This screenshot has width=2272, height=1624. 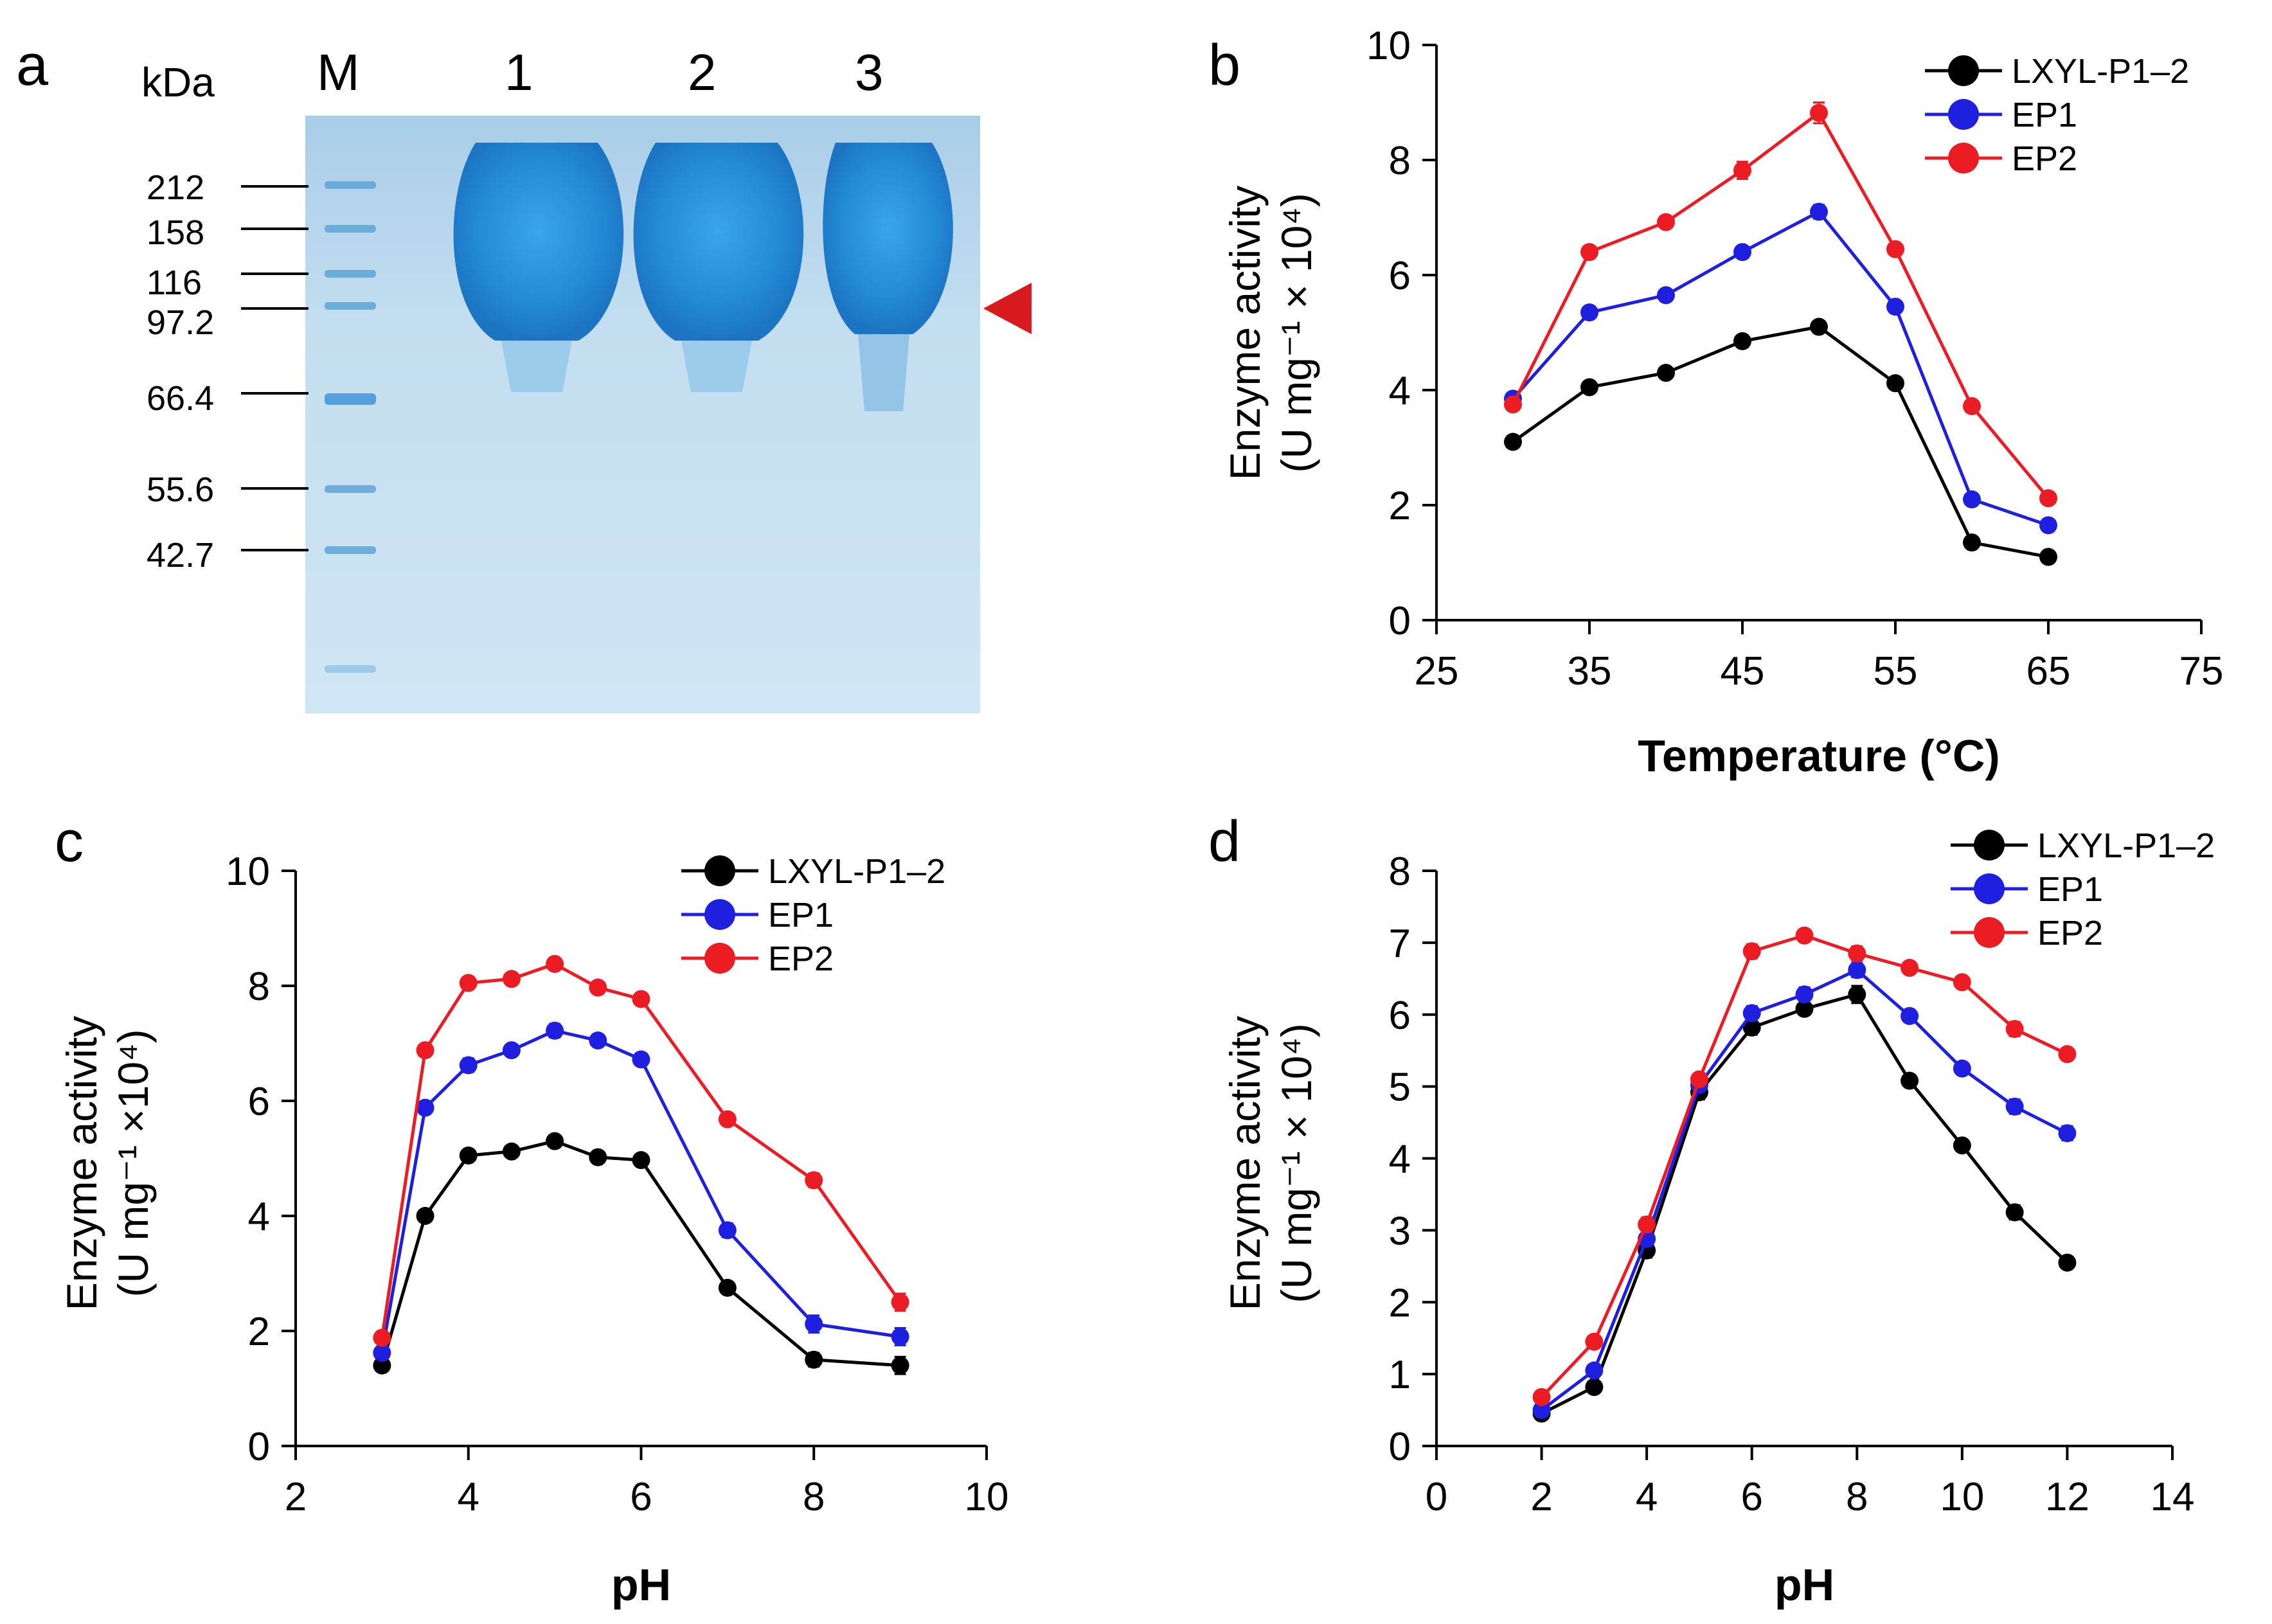 I want to click on legend-label: LXYL-P1–2, so click(x=2126, y=846).